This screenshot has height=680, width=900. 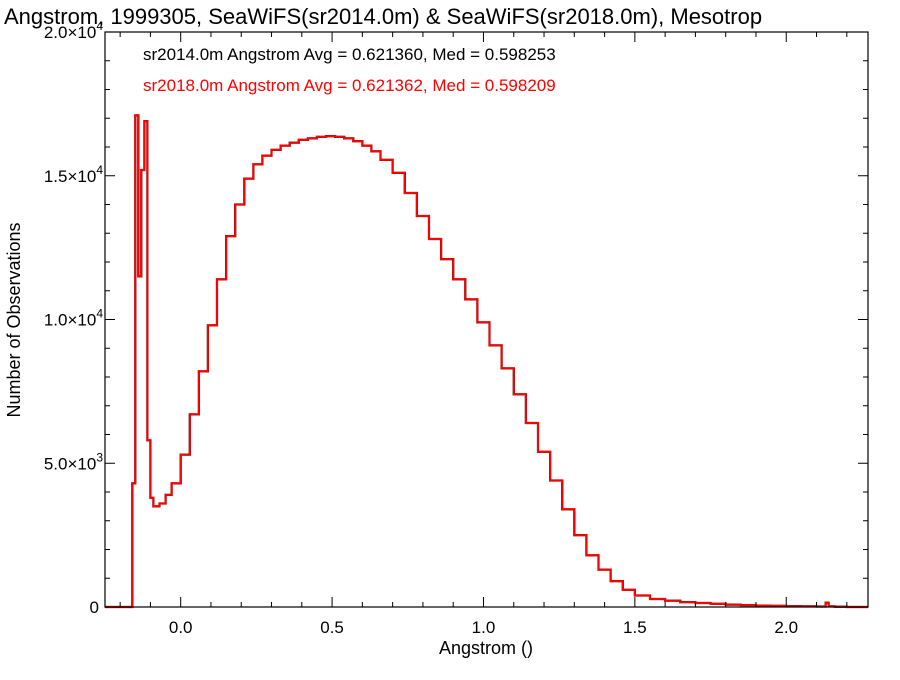 I want to click on x-axis-label: Angstrom (), so click(x=486, y=648).